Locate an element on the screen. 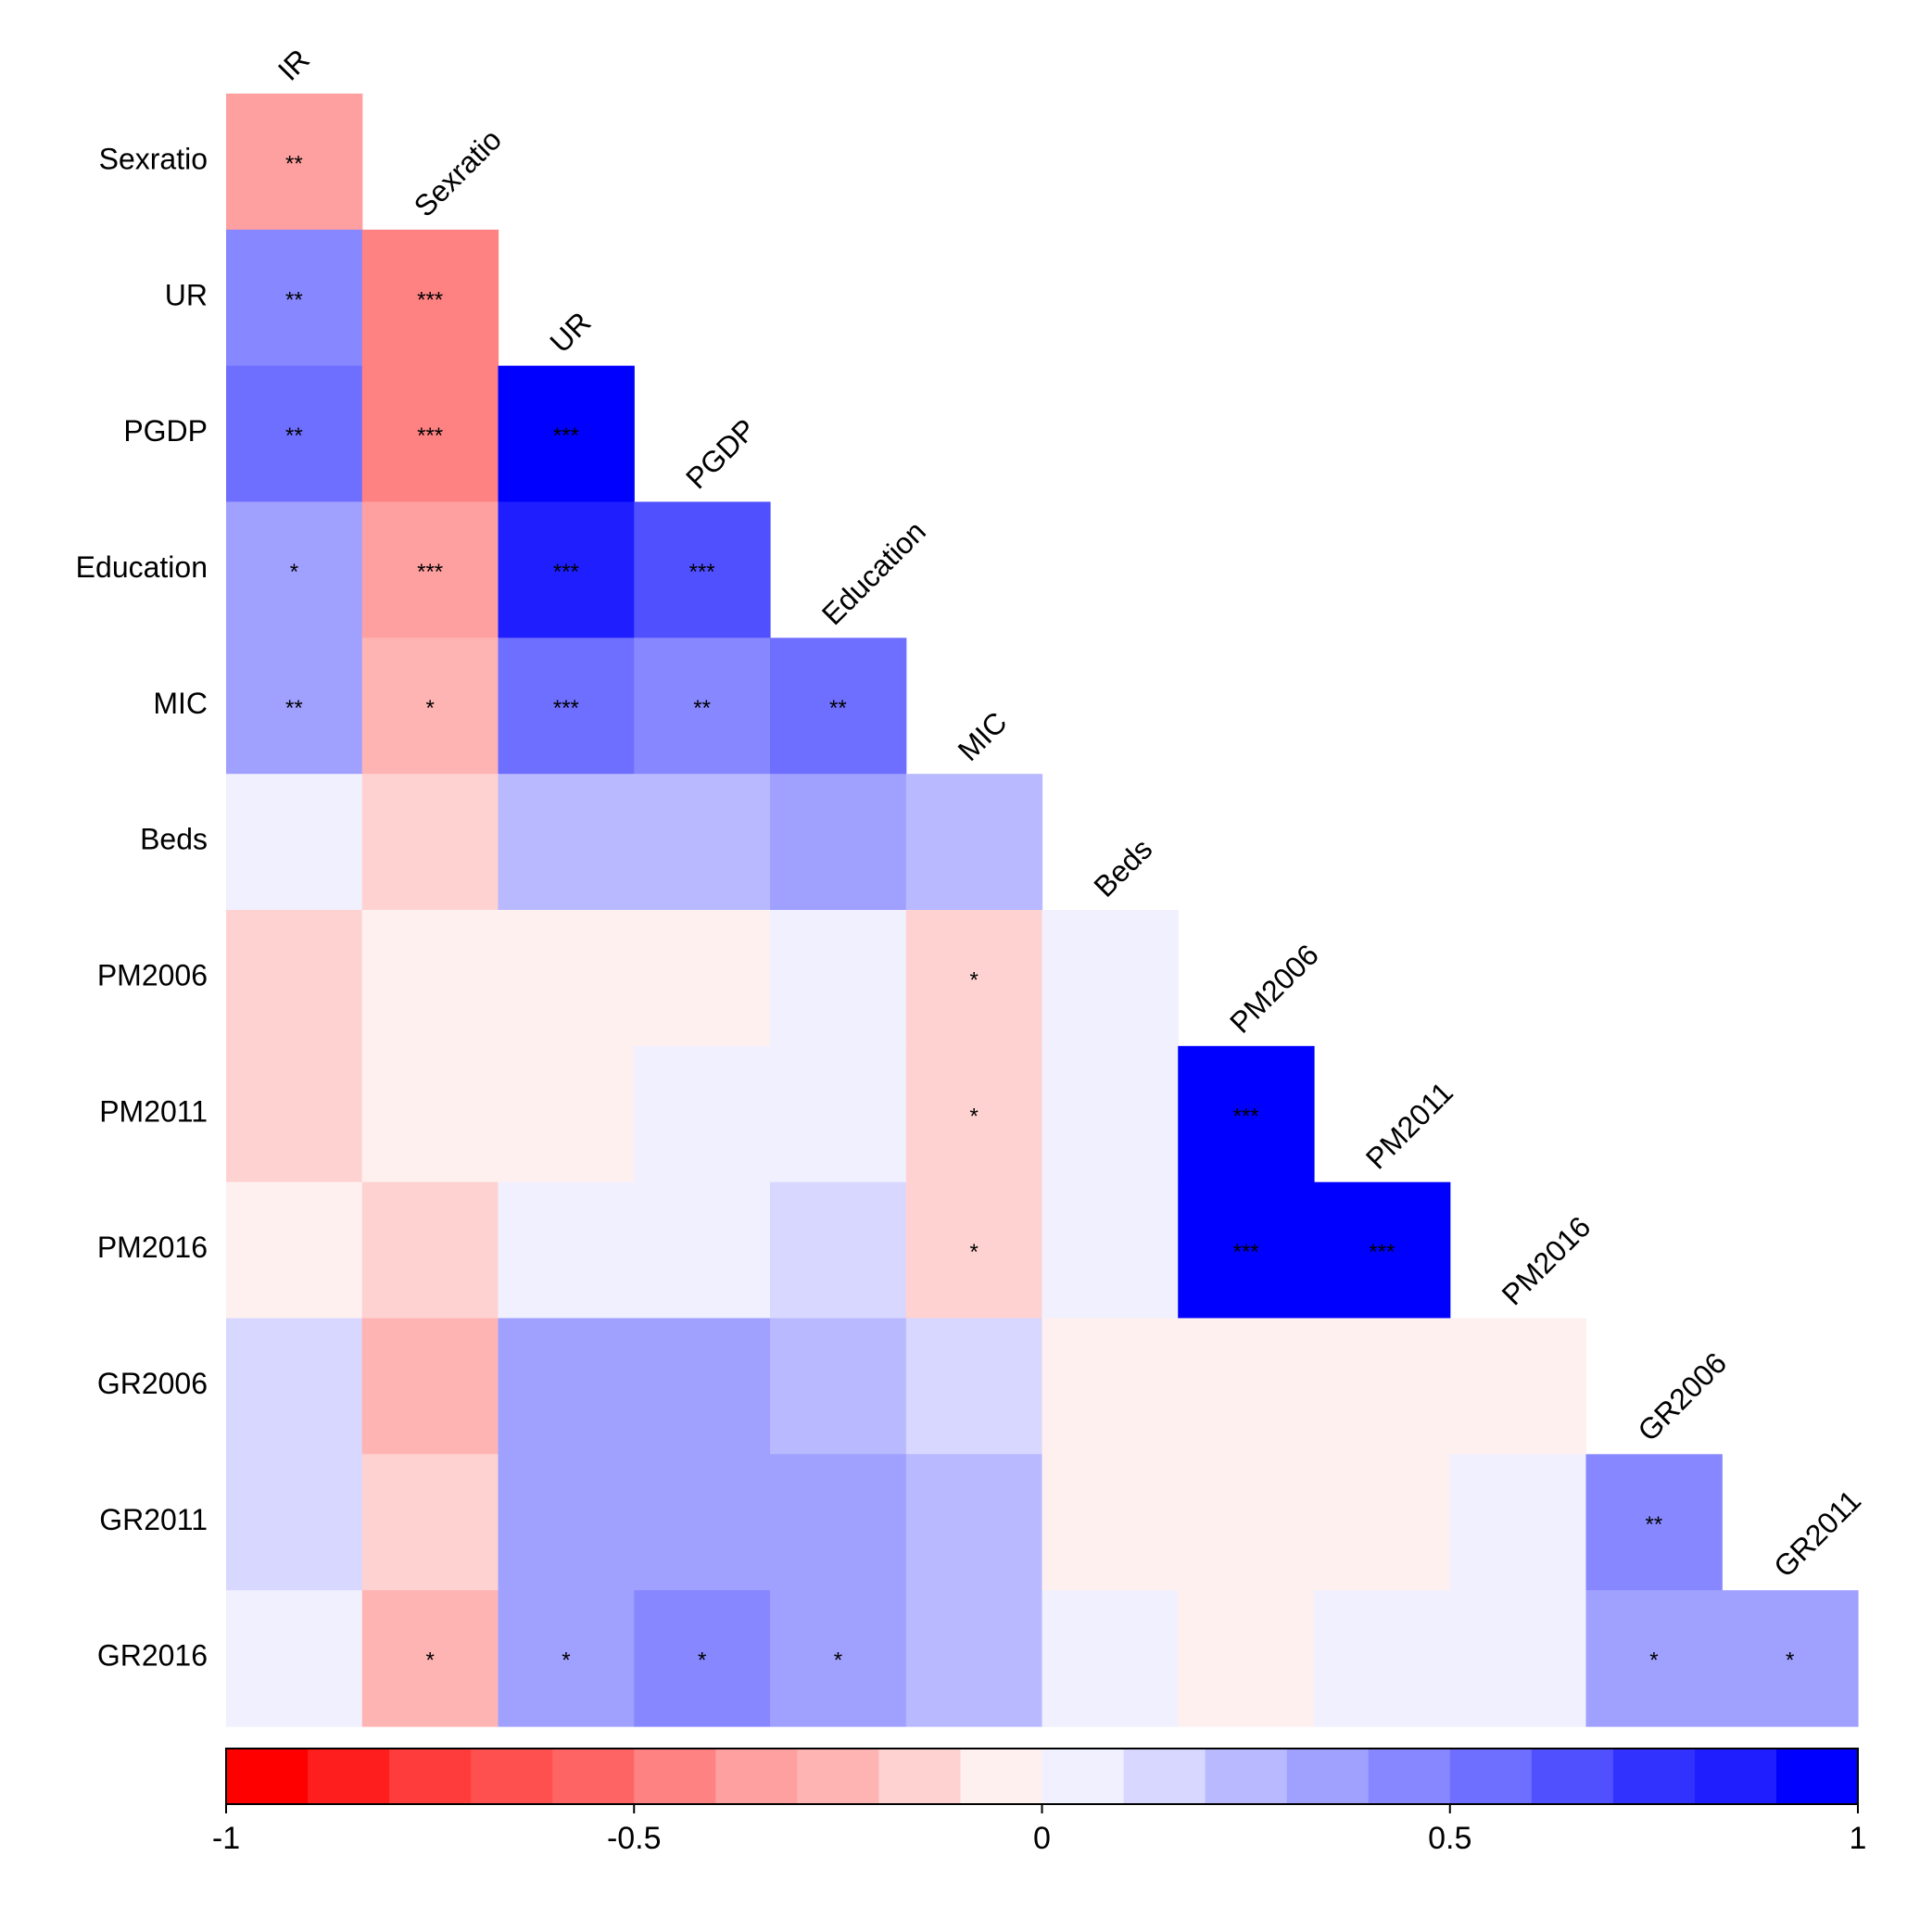 This screenshot has height=1932, width=1907. cell-GR2016-Sexratio is located at coordinates (430, 1658).